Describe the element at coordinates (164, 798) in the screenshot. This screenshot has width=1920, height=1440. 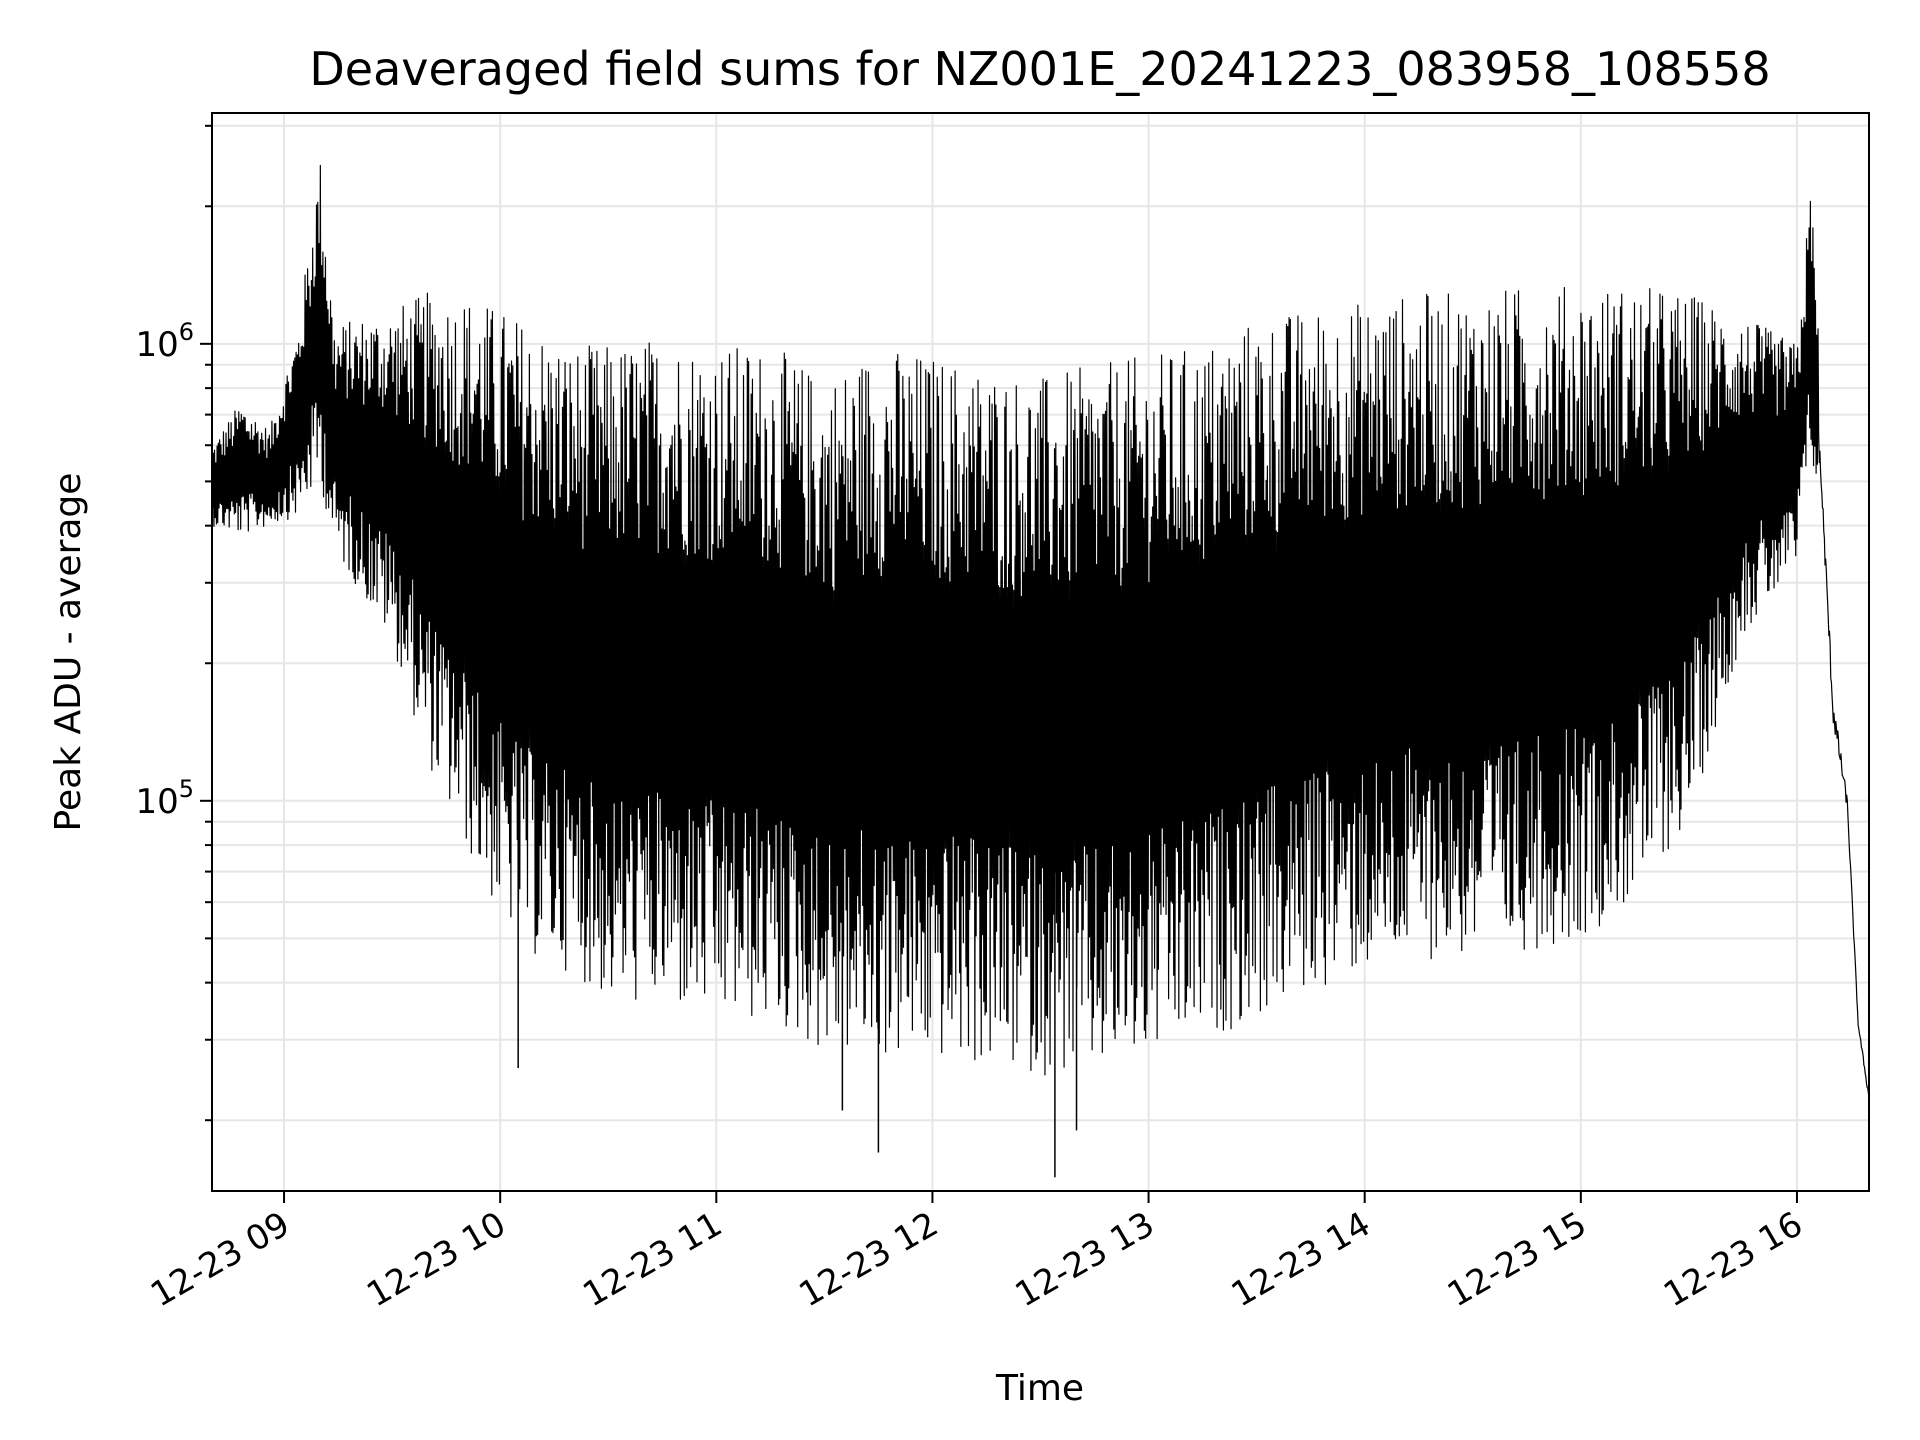
I see `y-tick-label: 10⁵` at that location.